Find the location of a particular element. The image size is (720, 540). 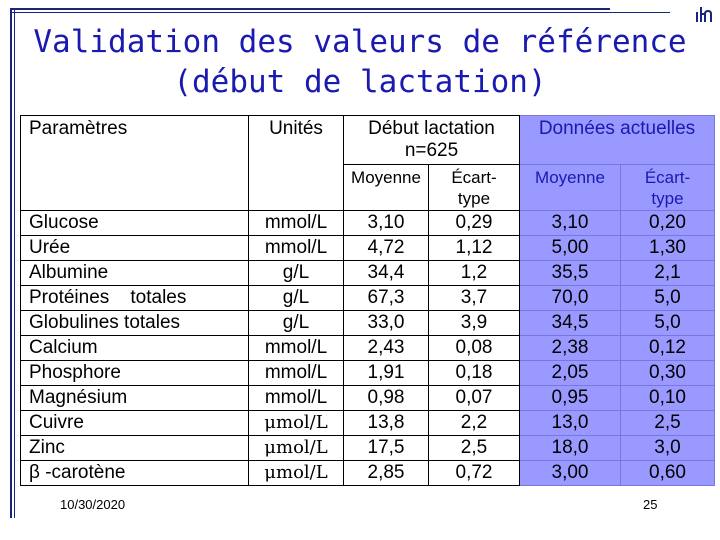

header-debut-lactation: Début lactation n=625 is located at coordinates (431, 140).